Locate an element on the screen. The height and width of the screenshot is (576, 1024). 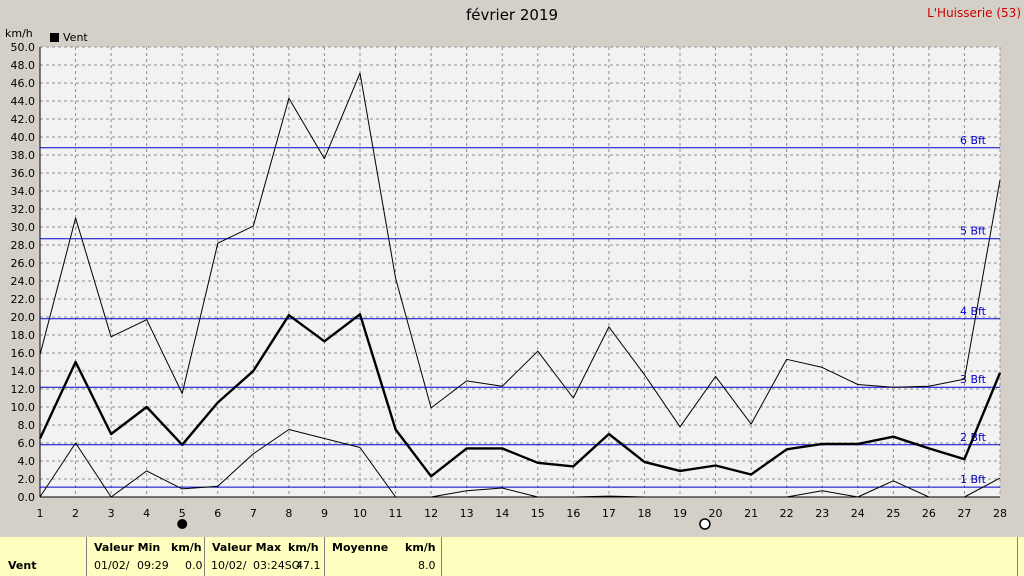
y-tick-label: 34.0 is located at coordinates (23, 191).